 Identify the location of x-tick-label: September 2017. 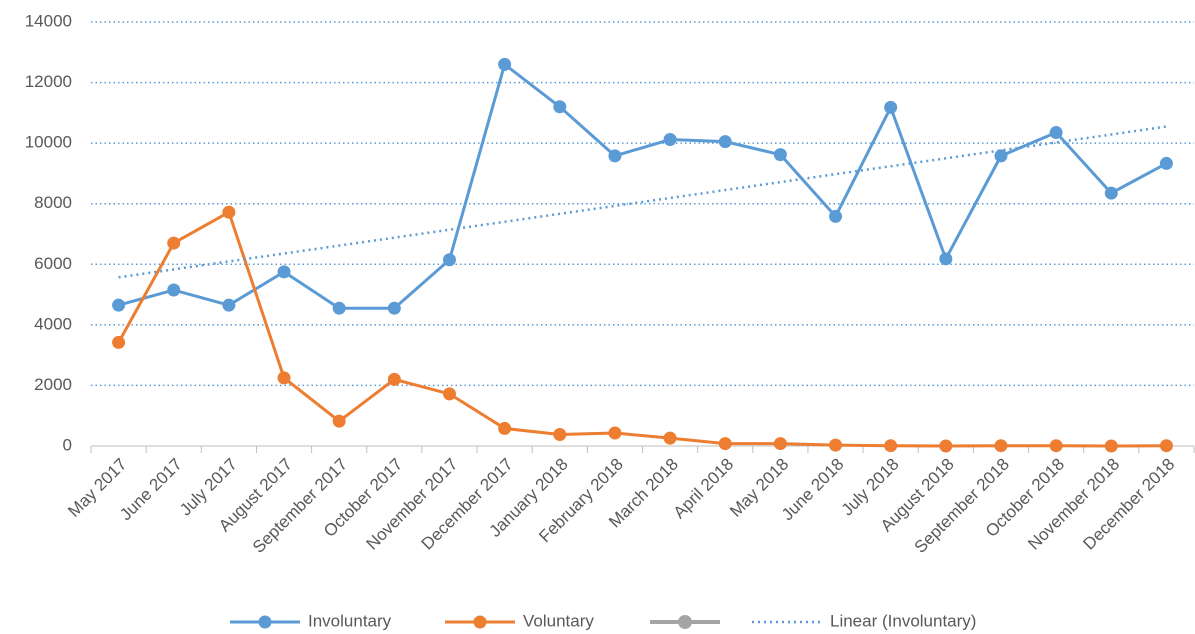
(300, 506).